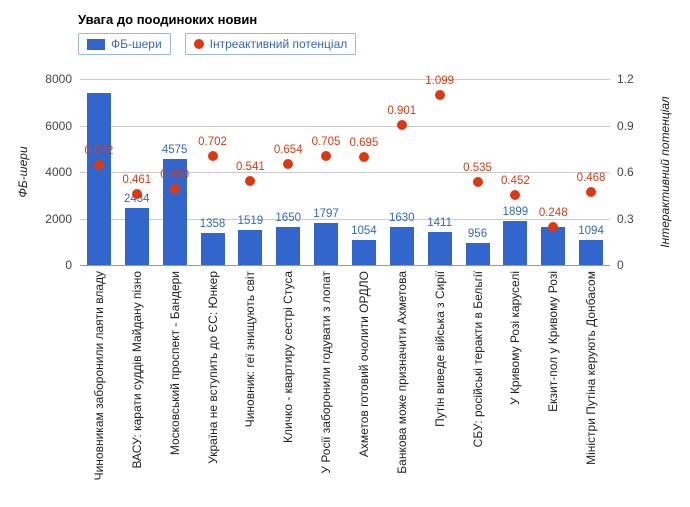  Describe the element at coordinates (591, 178) in the screenshot. I see `point-value-label: 0.468` at that location.